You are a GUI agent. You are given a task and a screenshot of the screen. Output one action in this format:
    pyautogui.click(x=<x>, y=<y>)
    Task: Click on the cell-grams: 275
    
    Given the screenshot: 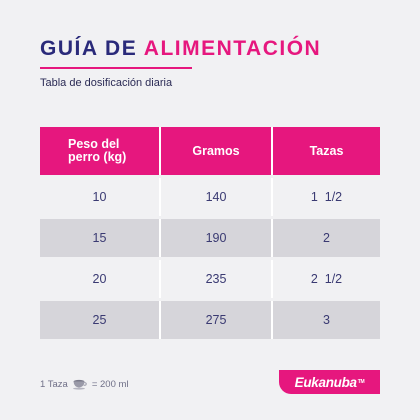 What is the action you would take?
    pyautogui.click(x=216, y=320)
    